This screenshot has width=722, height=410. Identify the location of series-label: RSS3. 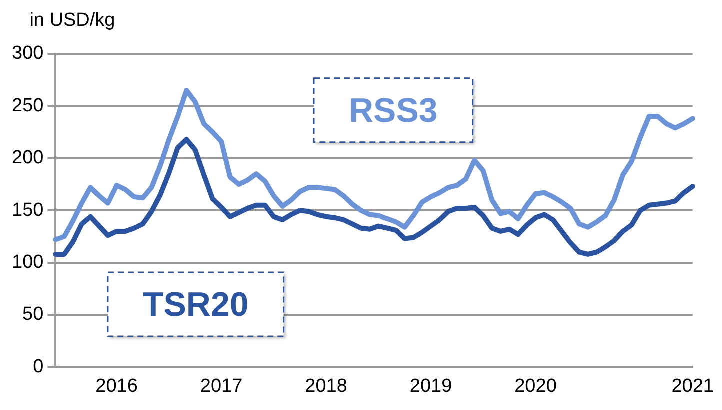
(393, 111).